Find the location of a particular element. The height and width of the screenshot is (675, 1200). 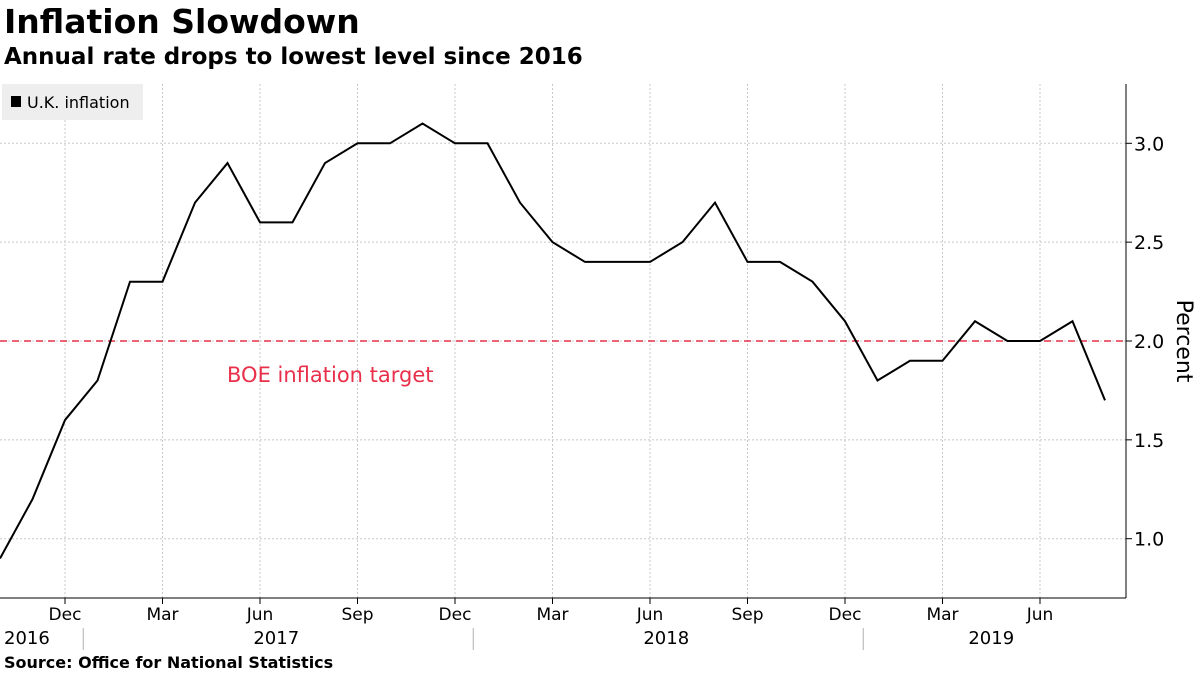

chart-title: Inflation Slowdown is located at coordinates (182, 21).